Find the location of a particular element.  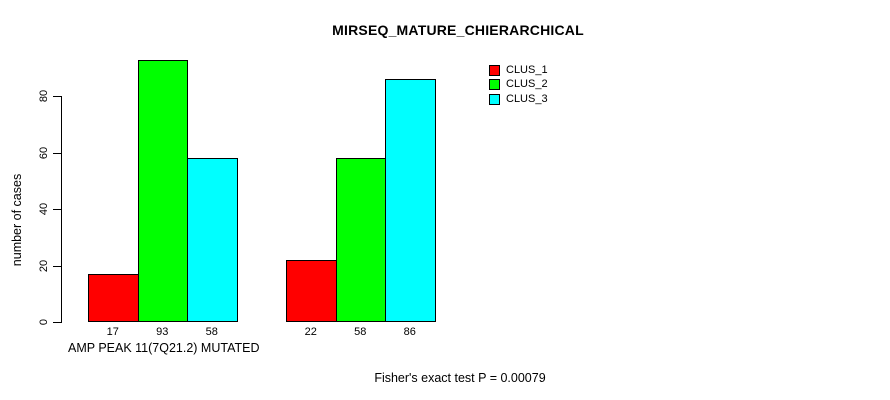

bar-value-label: 22 is located at coordinates (310, 332).